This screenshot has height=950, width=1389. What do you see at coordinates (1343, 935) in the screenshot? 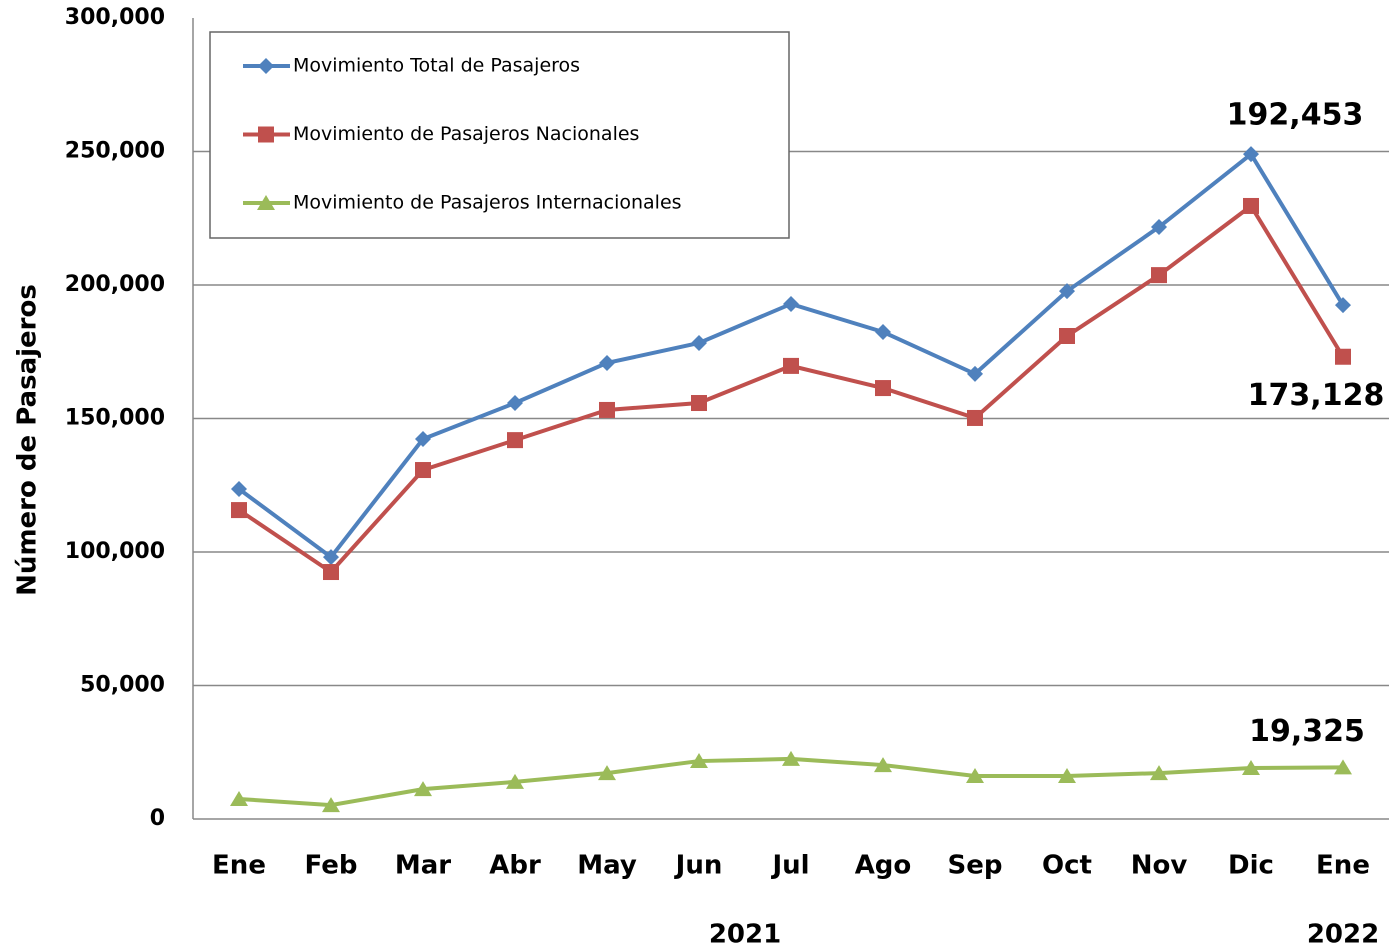
I see `year-label: 2022` at bounding box center [1343, 935].